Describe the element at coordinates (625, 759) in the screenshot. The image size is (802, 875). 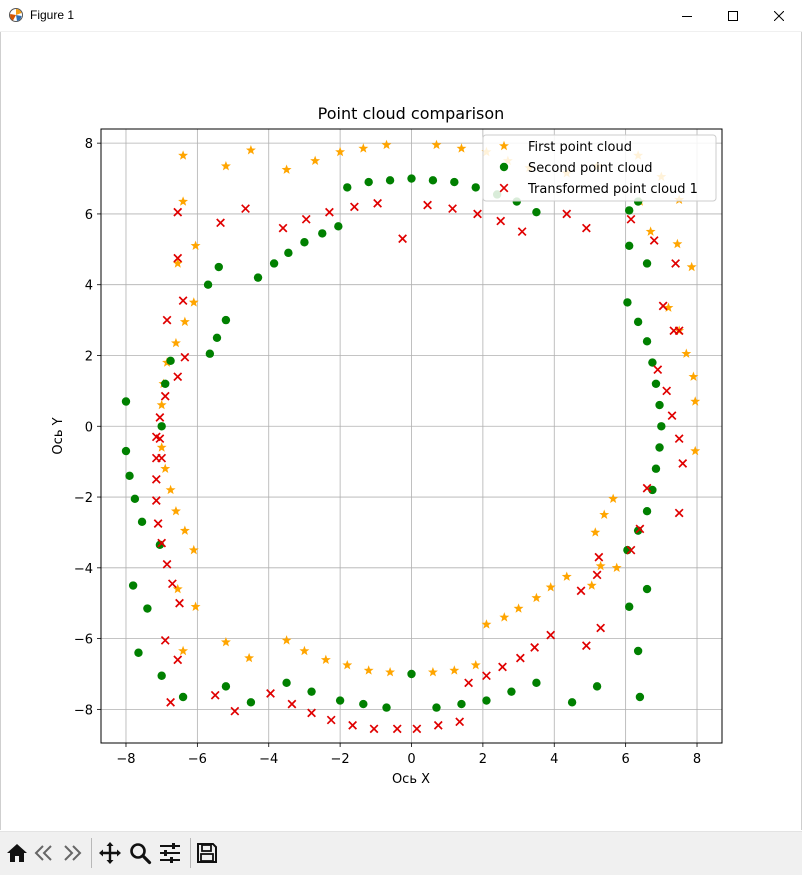
I see `x-tick-label: 6` at that location.